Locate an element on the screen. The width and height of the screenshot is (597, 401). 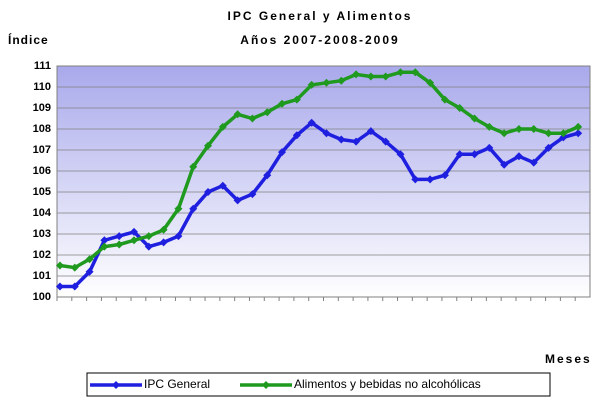
legend-label: Alimentos y bebidas no alcohólicas is located at coordinates (387, 384).